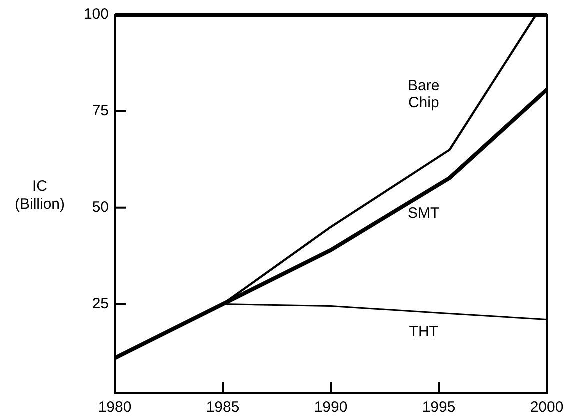  I want to click on series-label: THT, so click(423, 331).